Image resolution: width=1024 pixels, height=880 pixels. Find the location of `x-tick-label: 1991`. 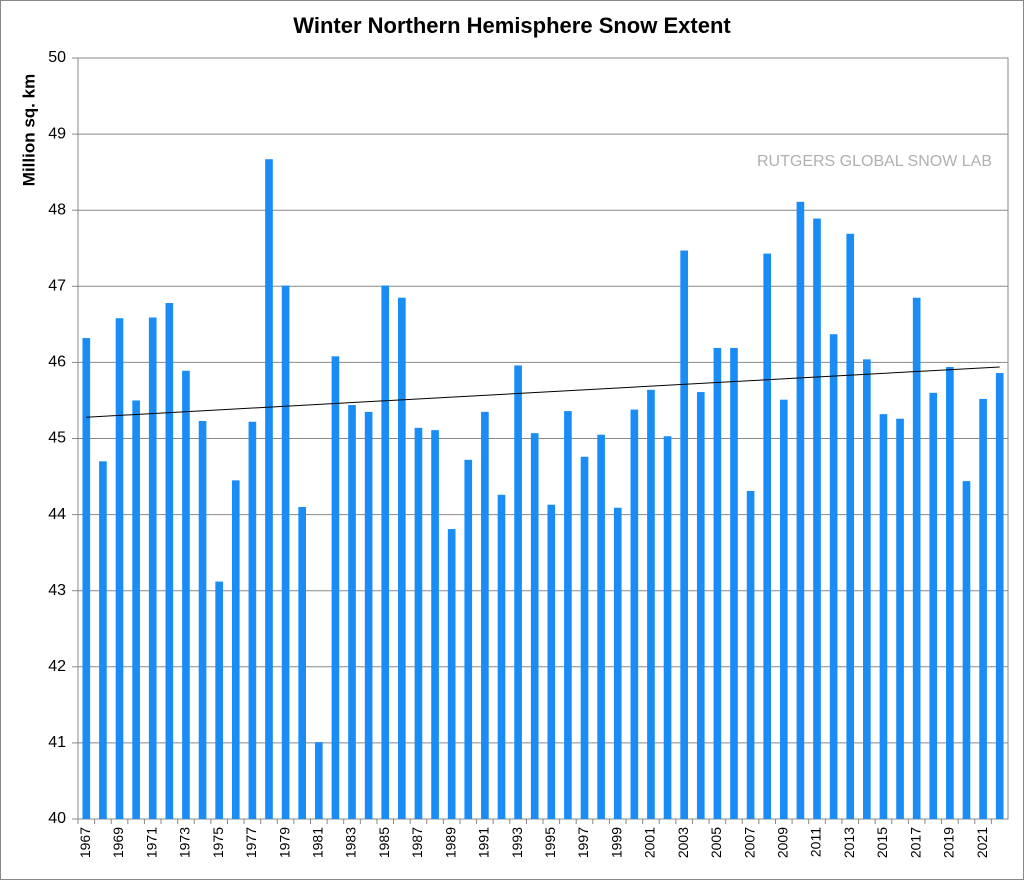

x-tick-label: 1991 is located at coordinates (484, 842).